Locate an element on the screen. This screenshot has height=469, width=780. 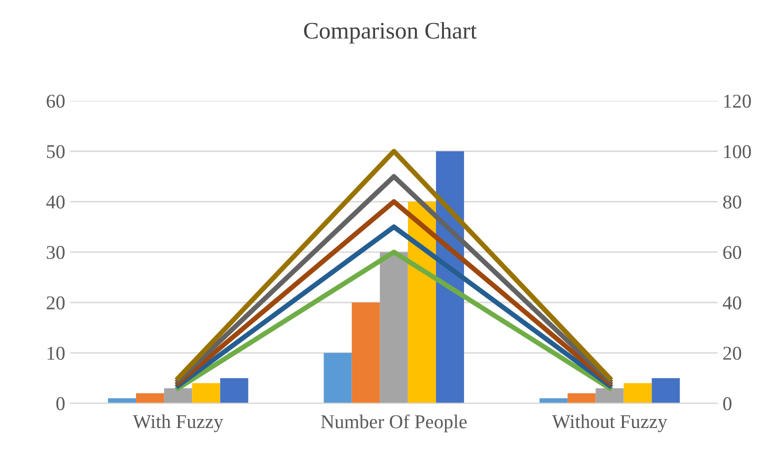
y-tick-label: 30 is located at coordinates (55, 253).